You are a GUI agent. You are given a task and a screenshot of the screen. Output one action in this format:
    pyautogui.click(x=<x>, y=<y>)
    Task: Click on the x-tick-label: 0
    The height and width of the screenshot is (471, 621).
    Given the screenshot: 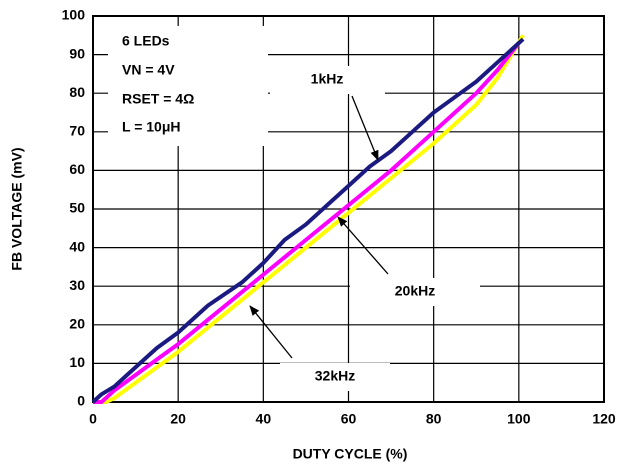 What is the action you would take?
    pyautogui.click(x=93, y=419)
    